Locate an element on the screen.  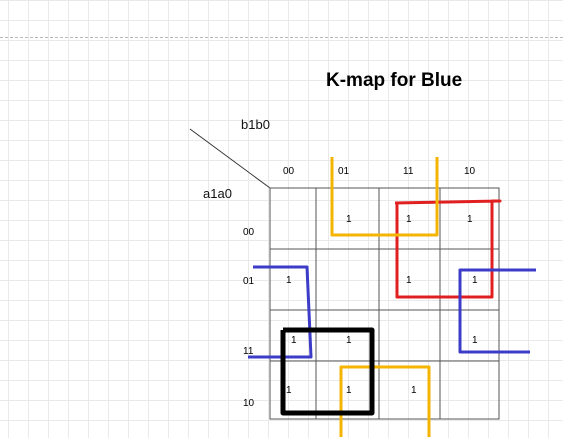
cell-r11-c10: 1 is located at coordinates (475, 340).